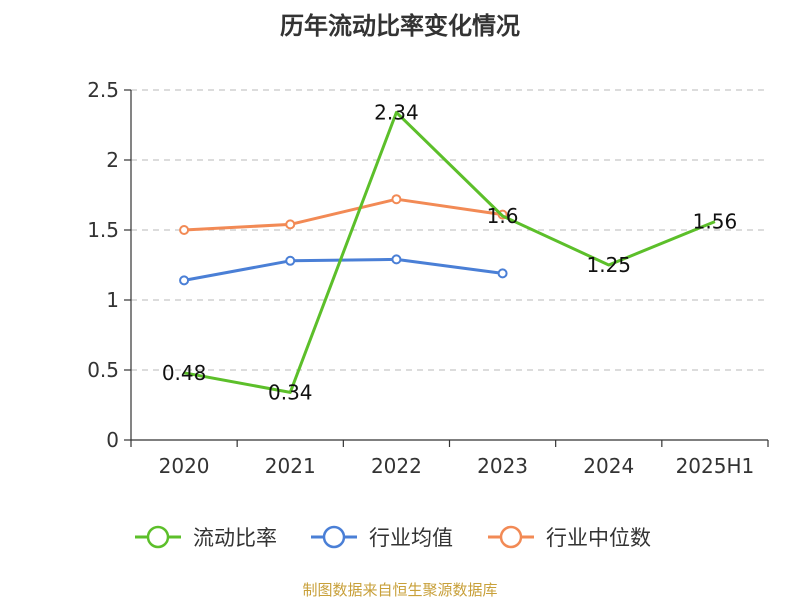 This screenshot has height=600, width=800. I want to click on legend-label: 行业中位数, so click(598, 538).